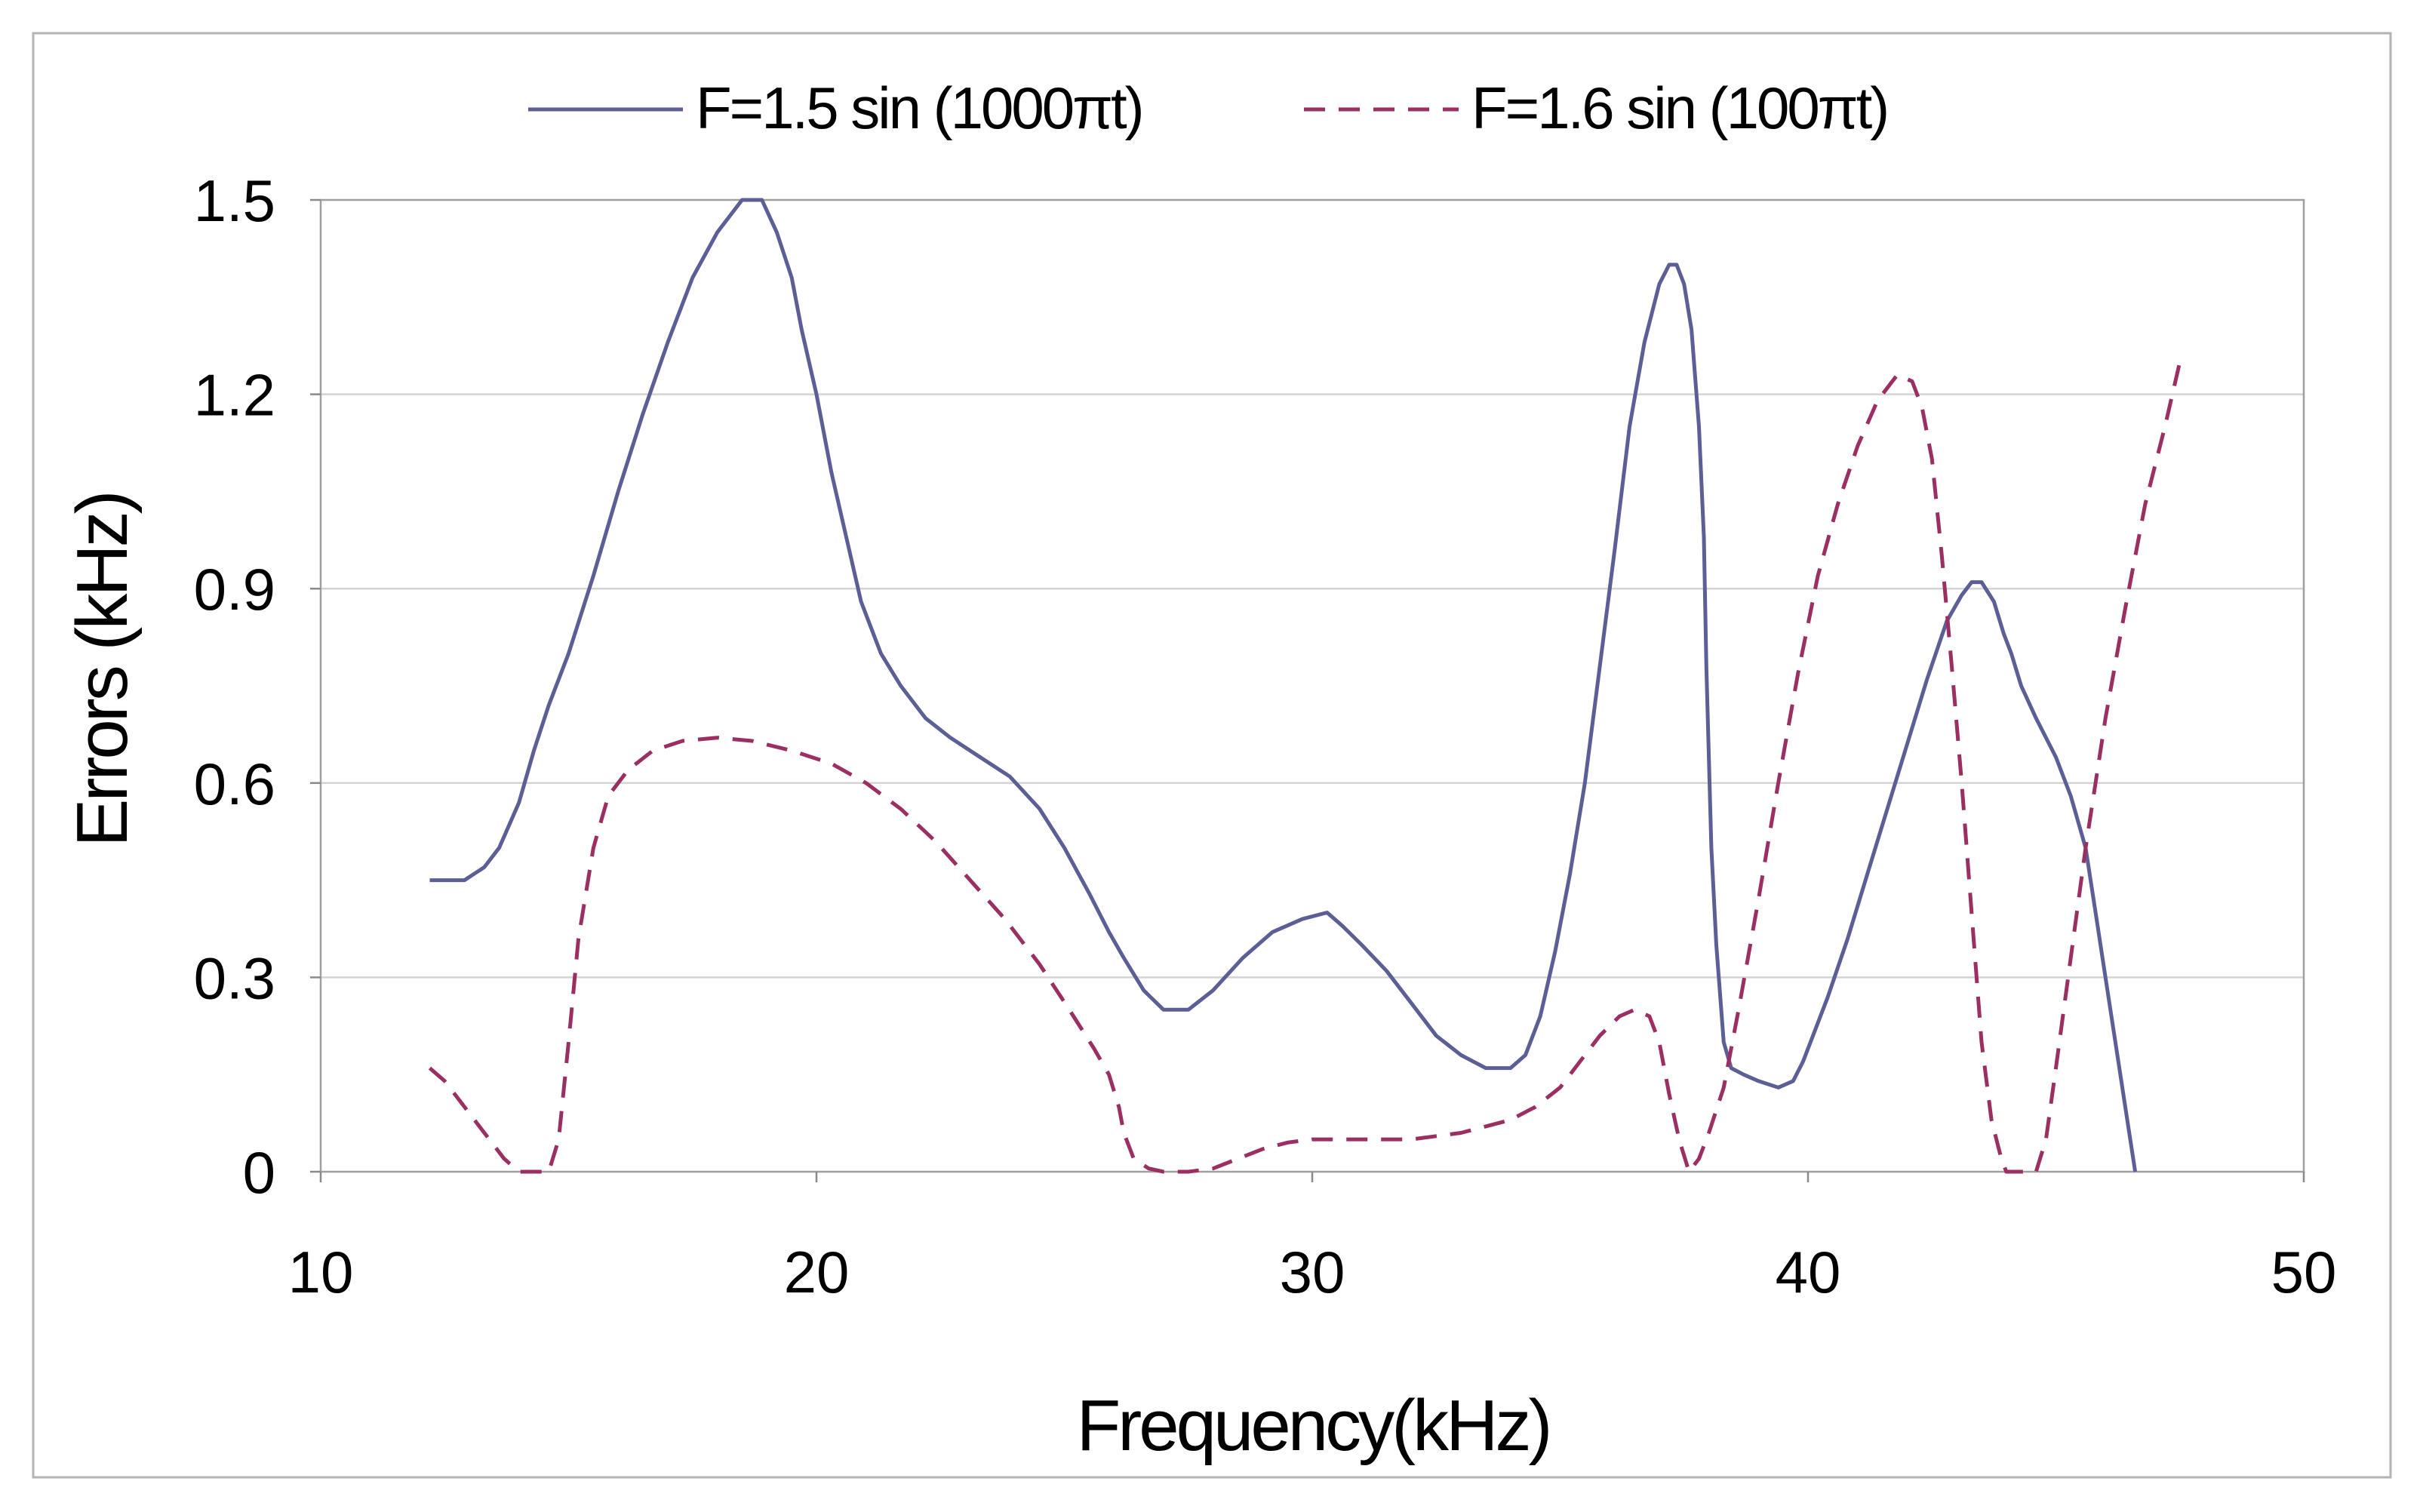 The height and width of the screenshot is (1512, 2423). What do you see at coordinates (259, 1172) in the screenshot?
I see `y-tick-label: 0` at bounding box center [259, 1172].